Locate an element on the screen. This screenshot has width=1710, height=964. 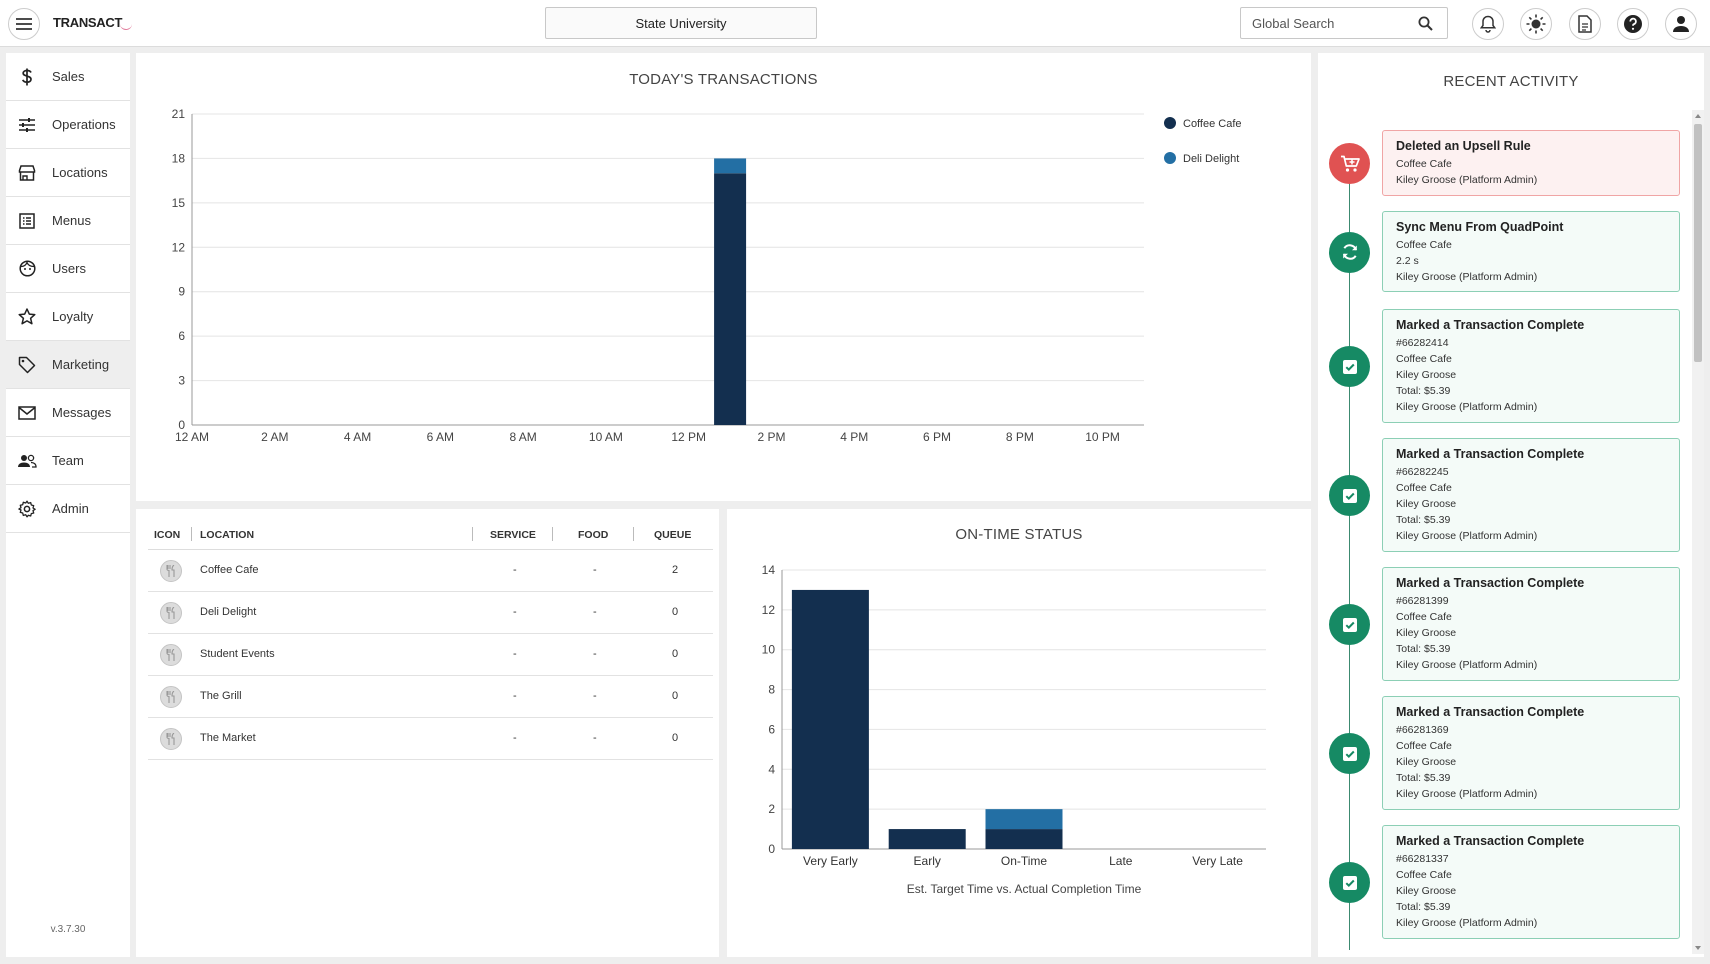
bar-deli-delight is located at coordinates (730, 166).